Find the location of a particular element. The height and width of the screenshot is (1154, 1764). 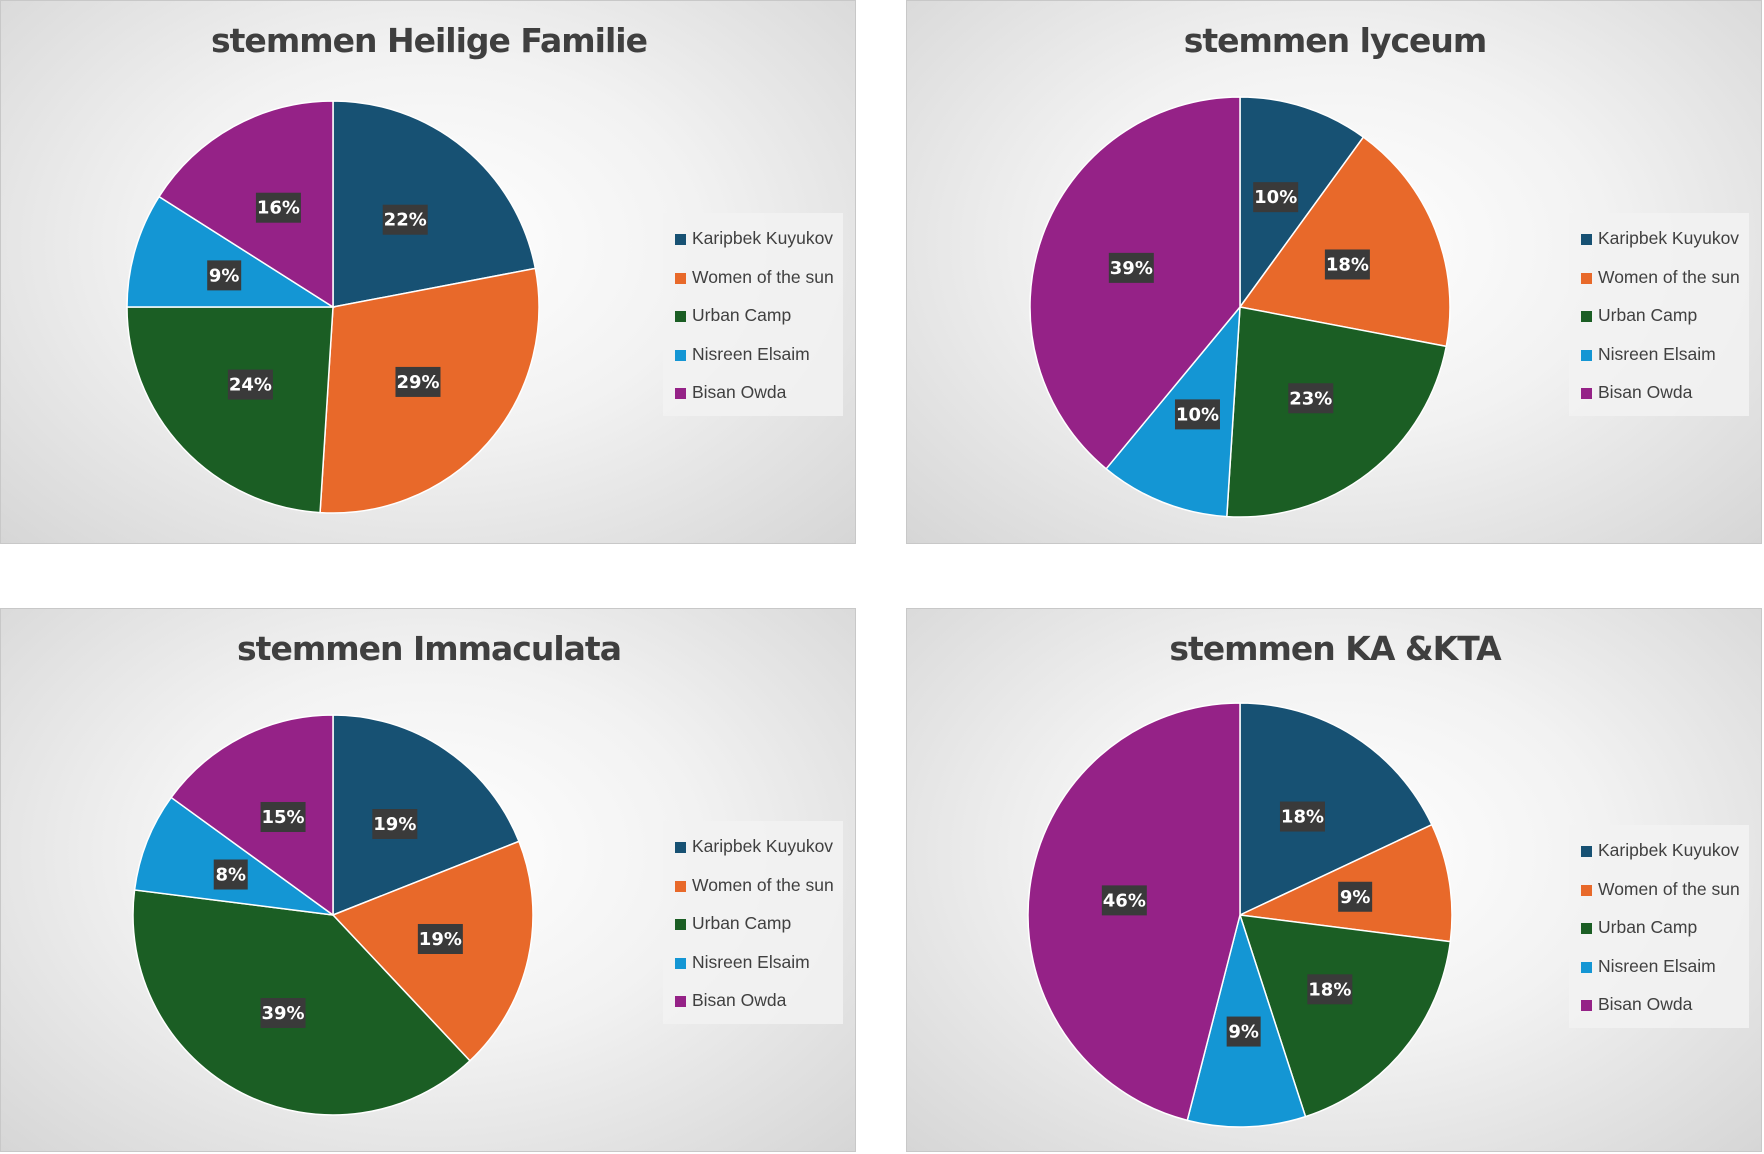

data-label-women-of-the-sun: 9% is located at coordinates (1355, 896).